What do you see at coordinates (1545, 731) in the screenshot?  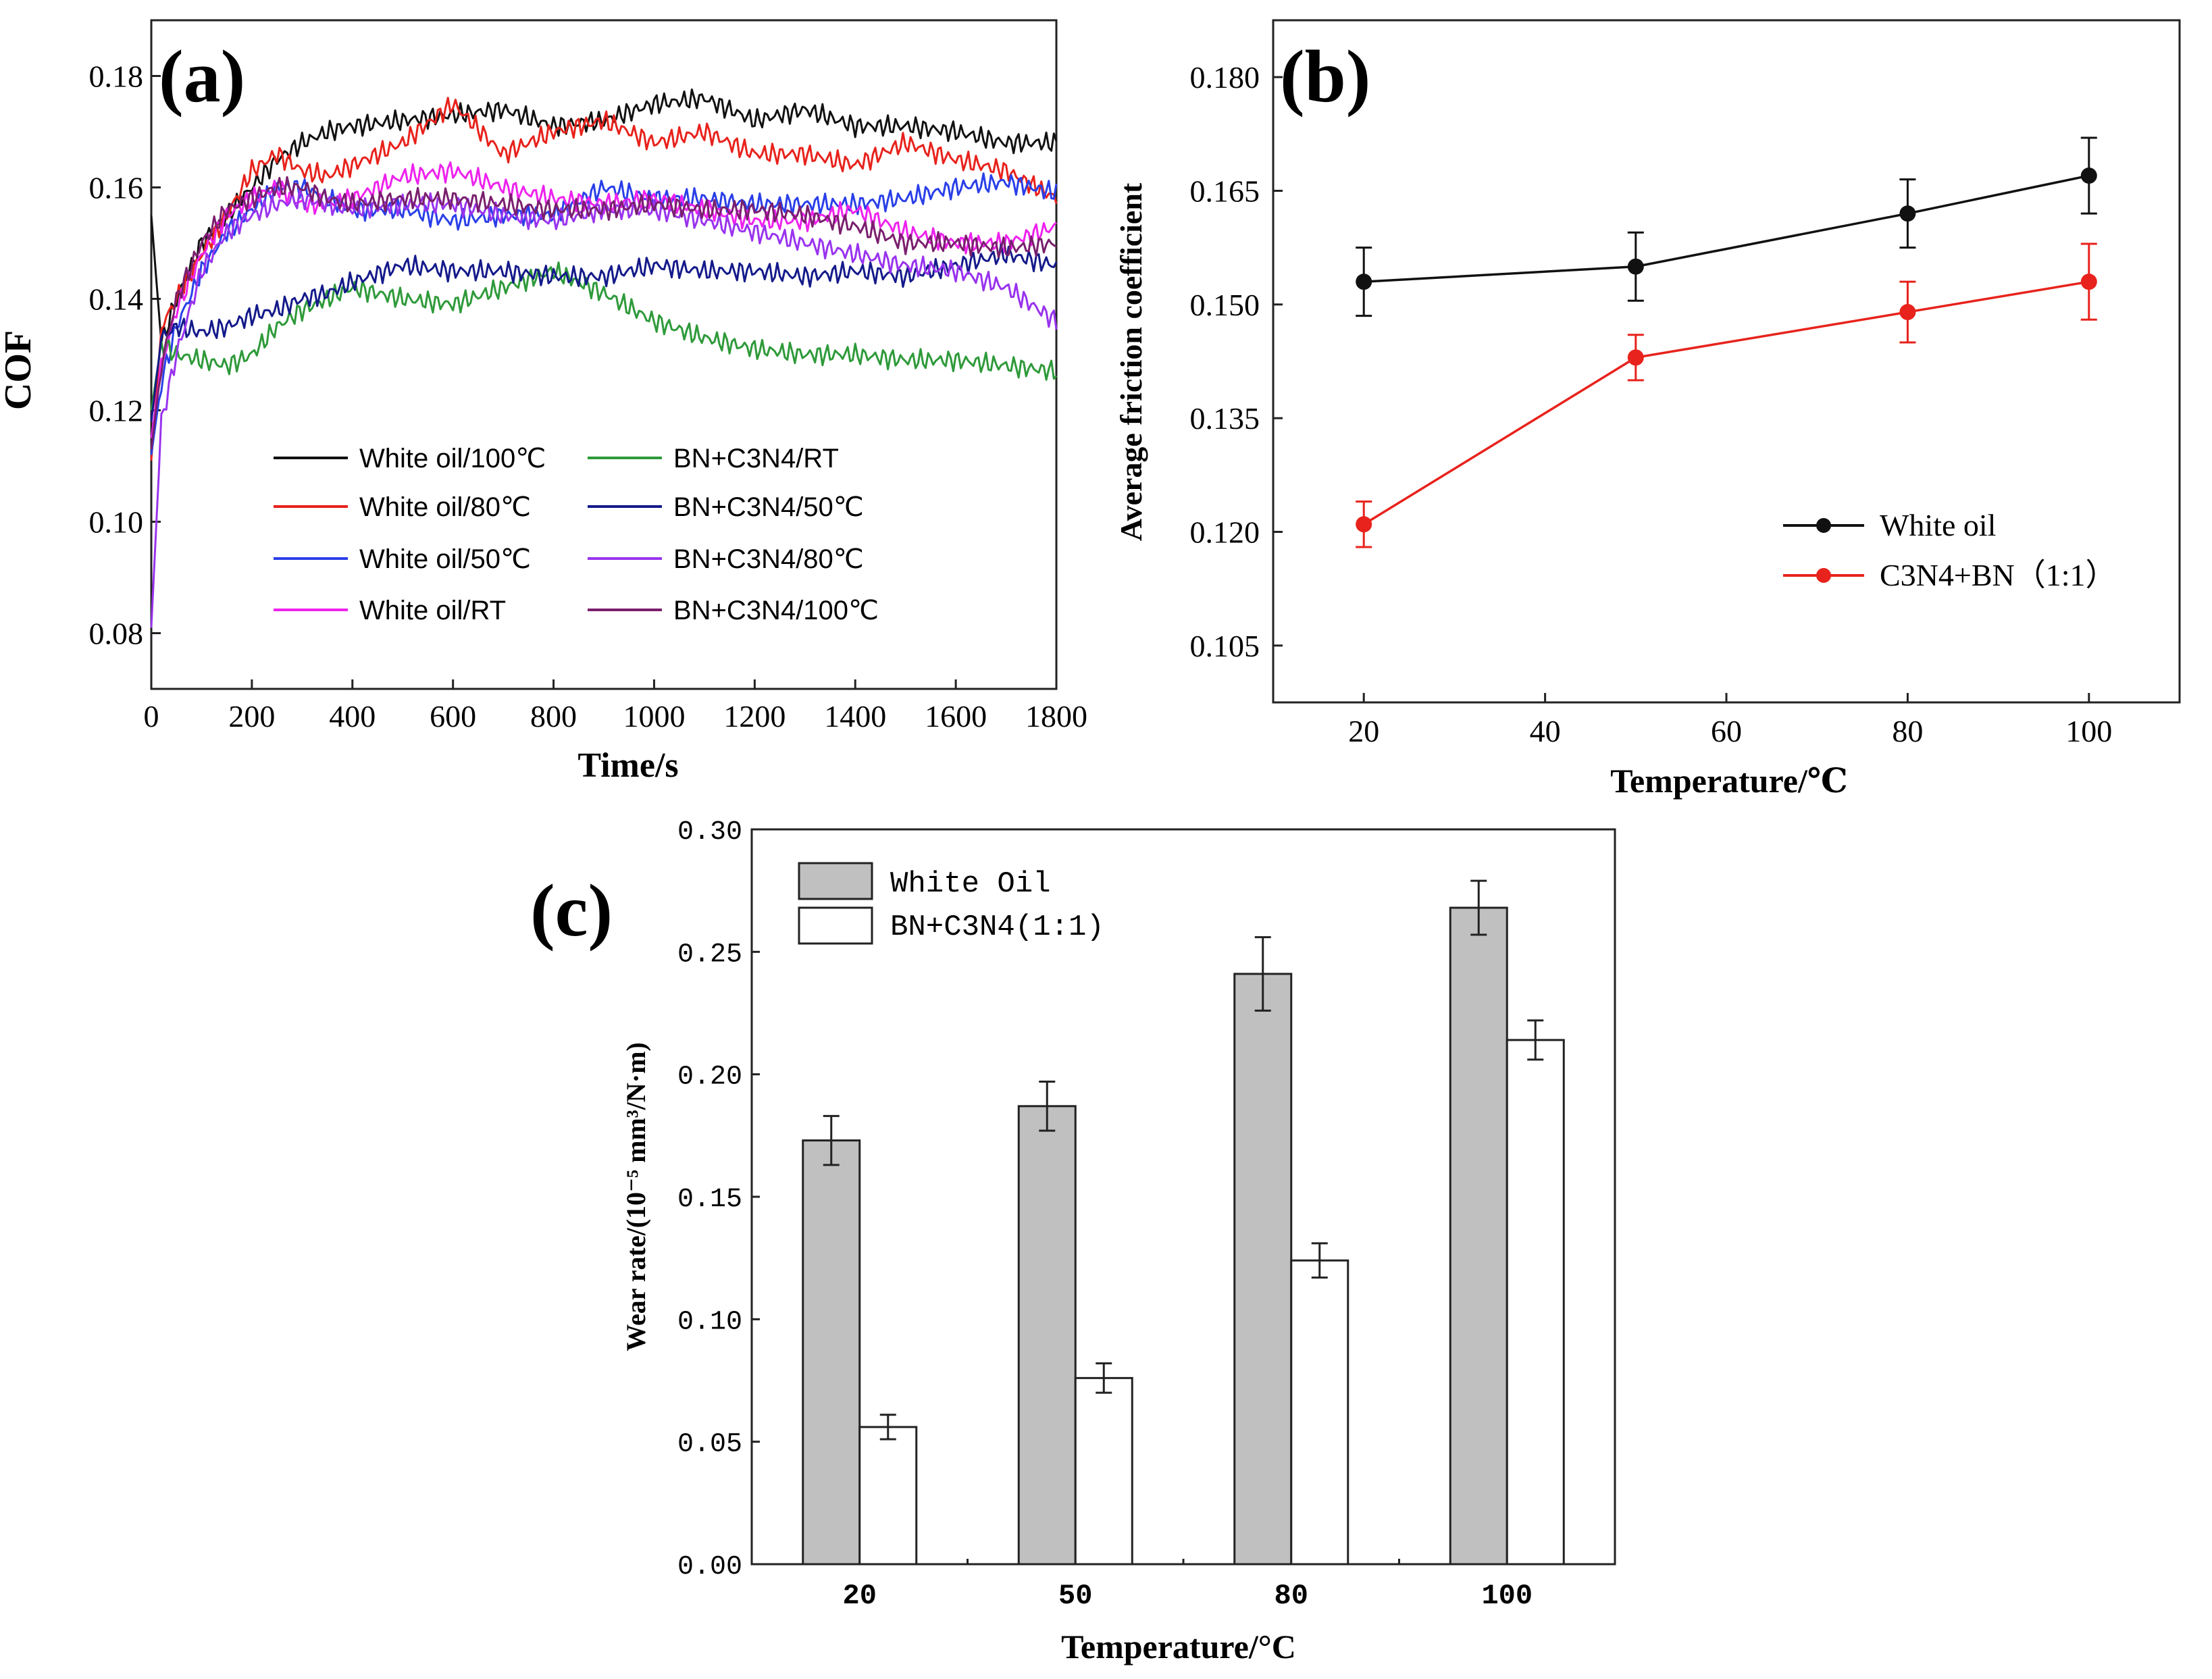 I see `x-tick-label: 40` at bounding box center [1545, 731].